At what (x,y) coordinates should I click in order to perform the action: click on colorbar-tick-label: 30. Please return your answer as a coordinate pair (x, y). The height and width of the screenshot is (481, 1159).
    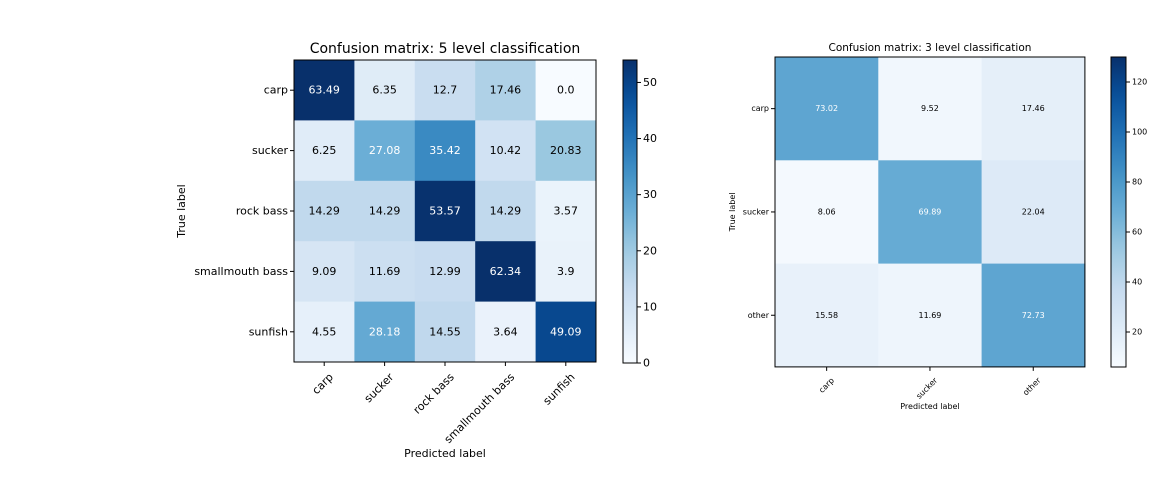
    Looking at the image, I should click on (650, 194).